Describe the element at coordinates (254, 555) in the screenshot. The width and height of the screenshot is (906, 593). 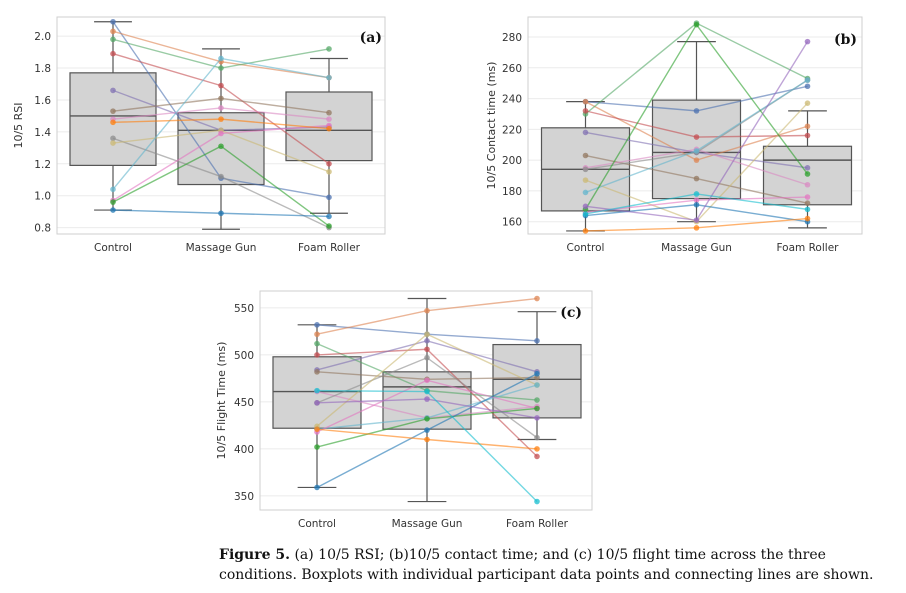
I see `figure-caption-label: Figure 5.` at that location.